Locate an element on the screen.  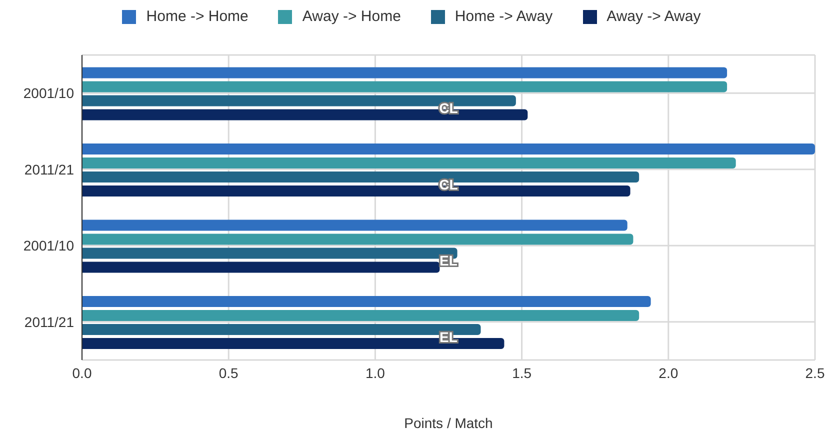
legend-label: Away -> Away is located at coordinates (653, 16).